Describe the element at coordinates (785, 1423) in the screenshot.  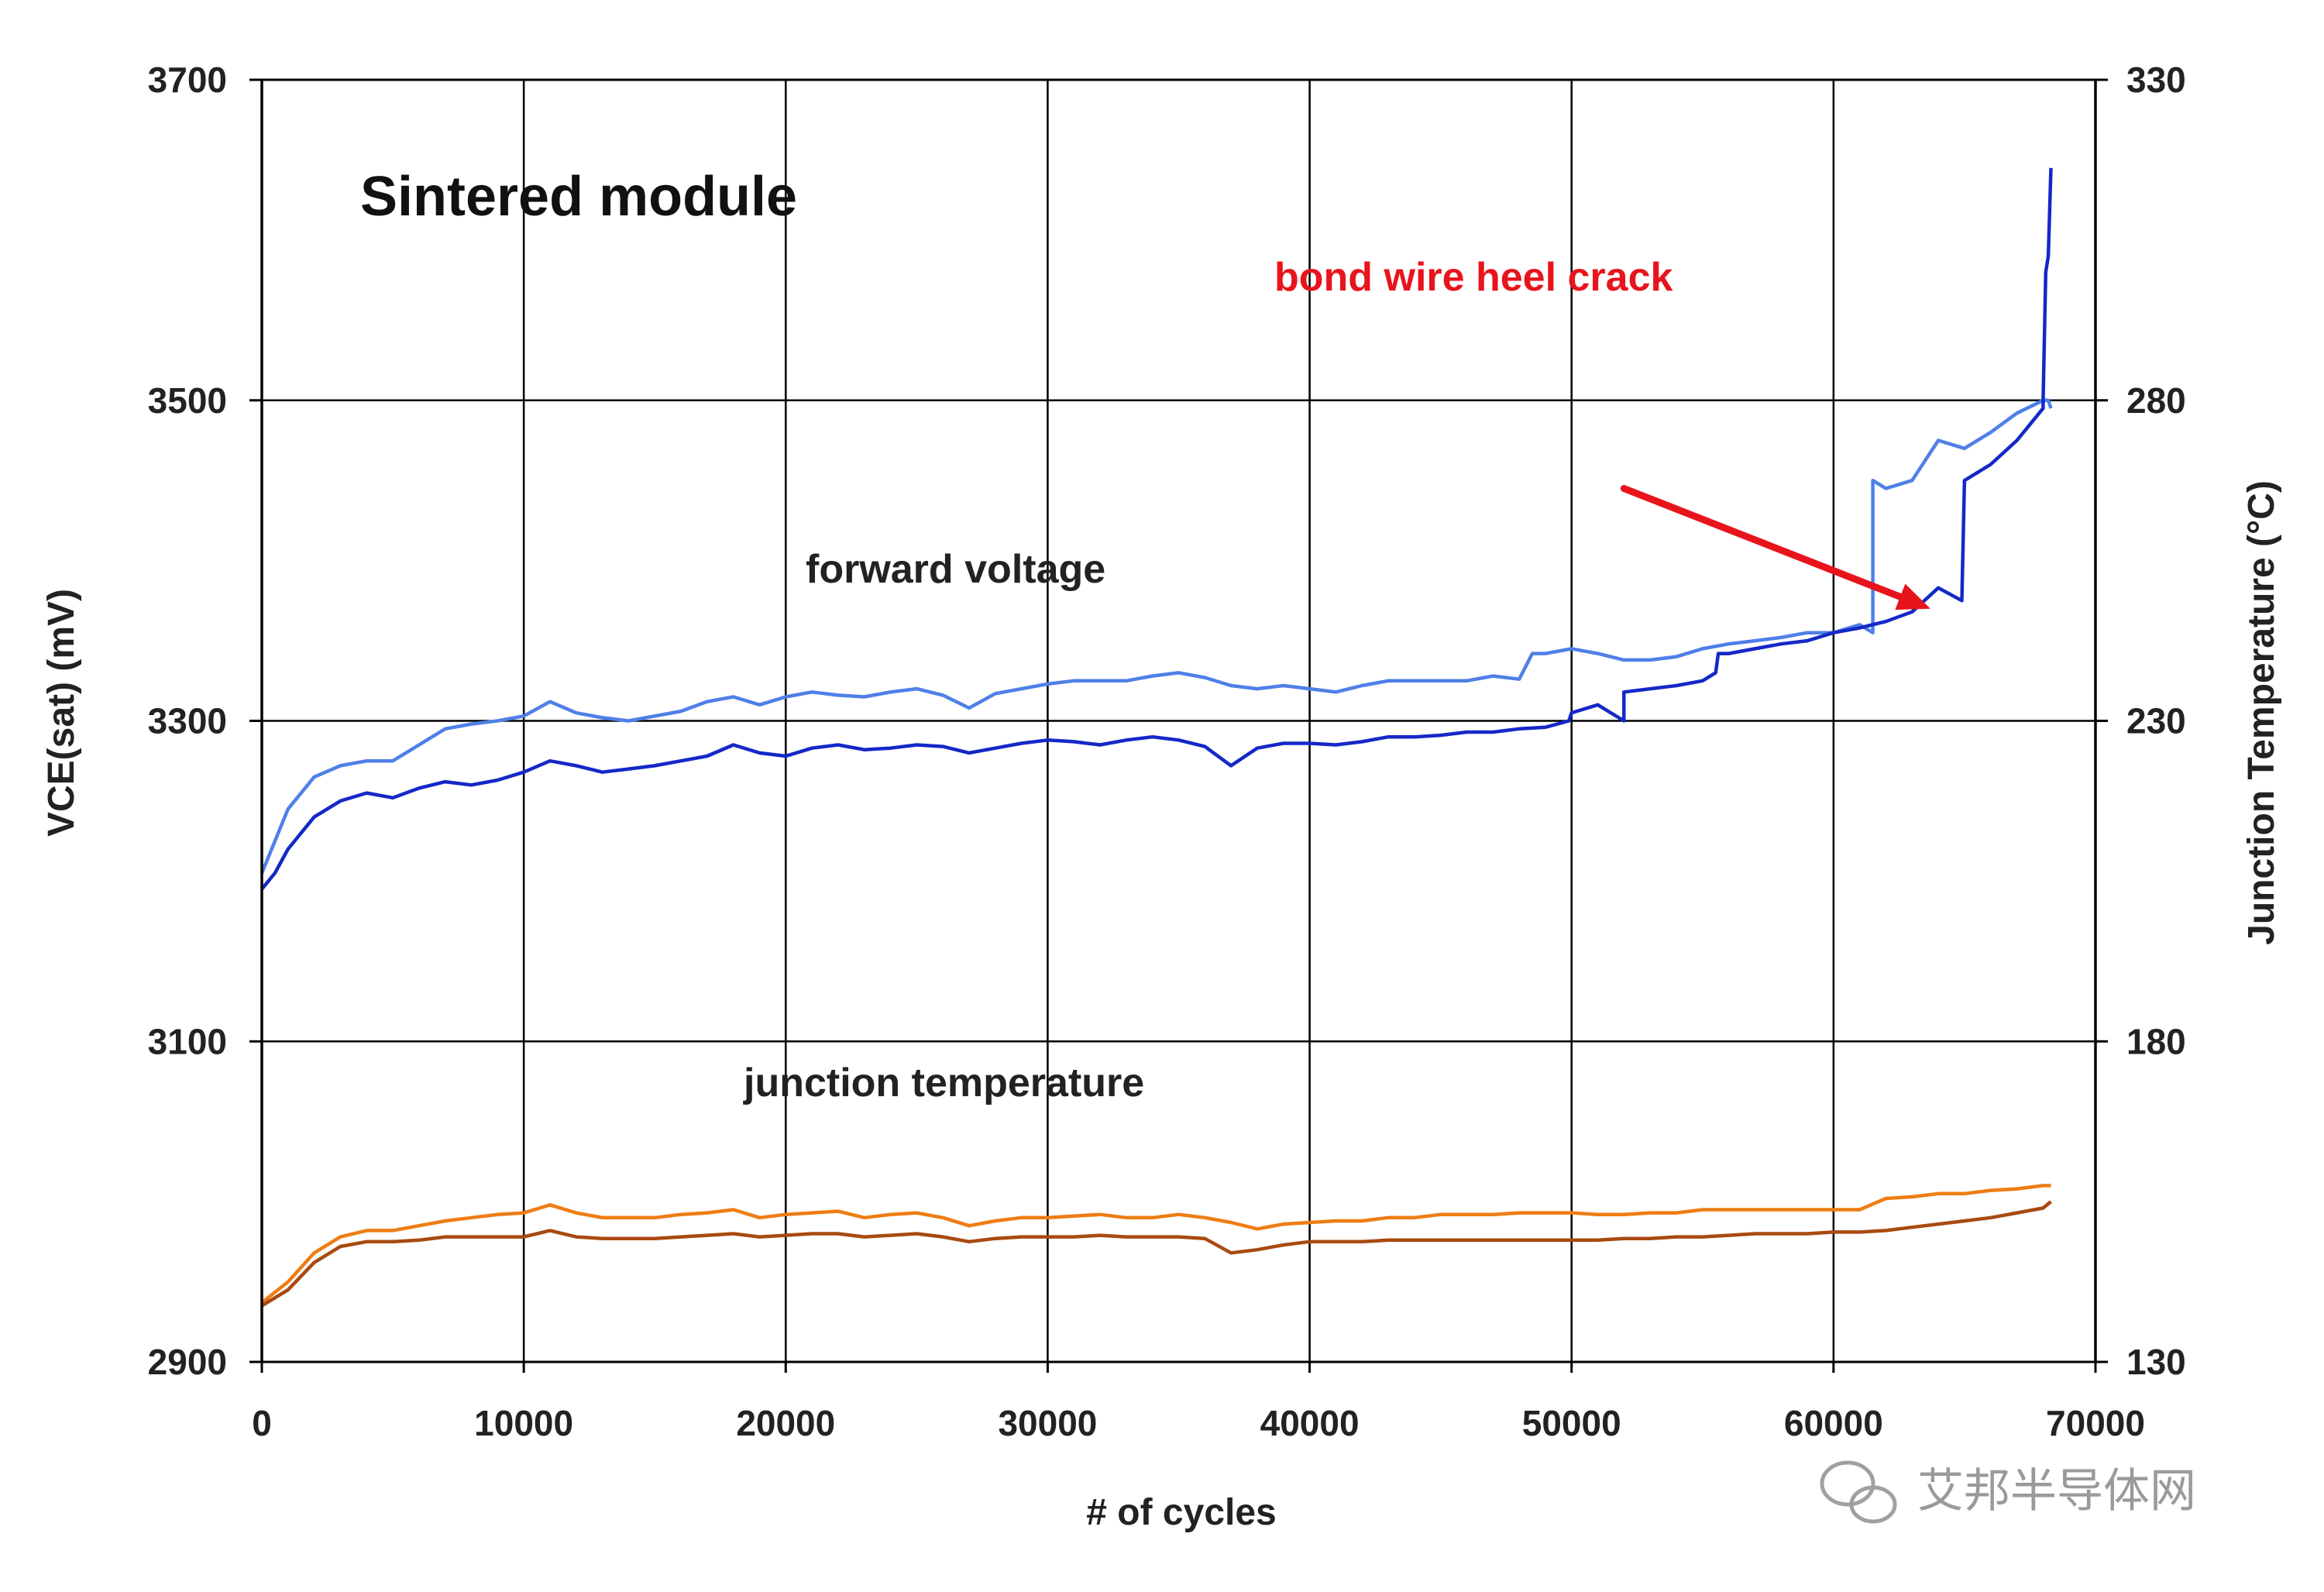
I see `x-tick-label: 20000` at that location.